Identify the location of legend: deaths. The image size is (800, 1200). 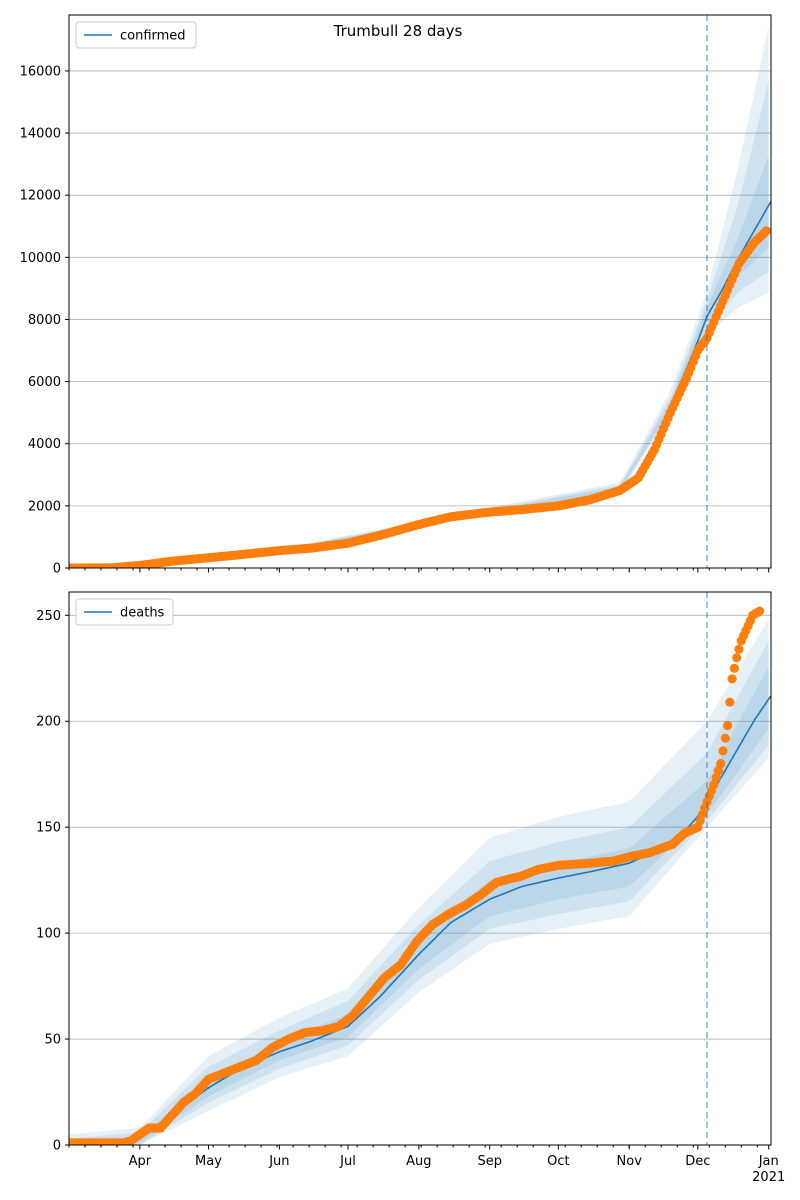
(124, 612).